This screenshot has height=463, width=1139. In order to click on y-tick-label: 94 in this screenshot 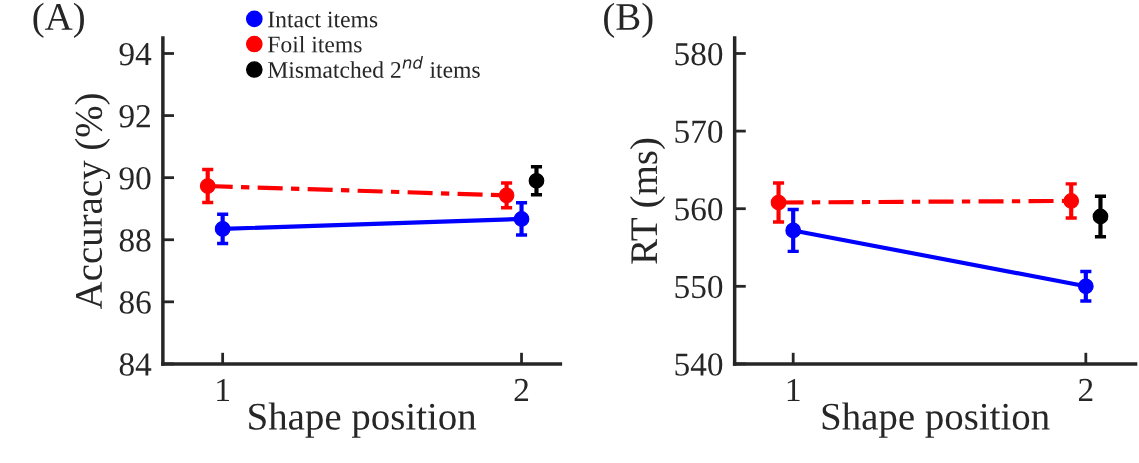, I will do `click(135, 54)`.